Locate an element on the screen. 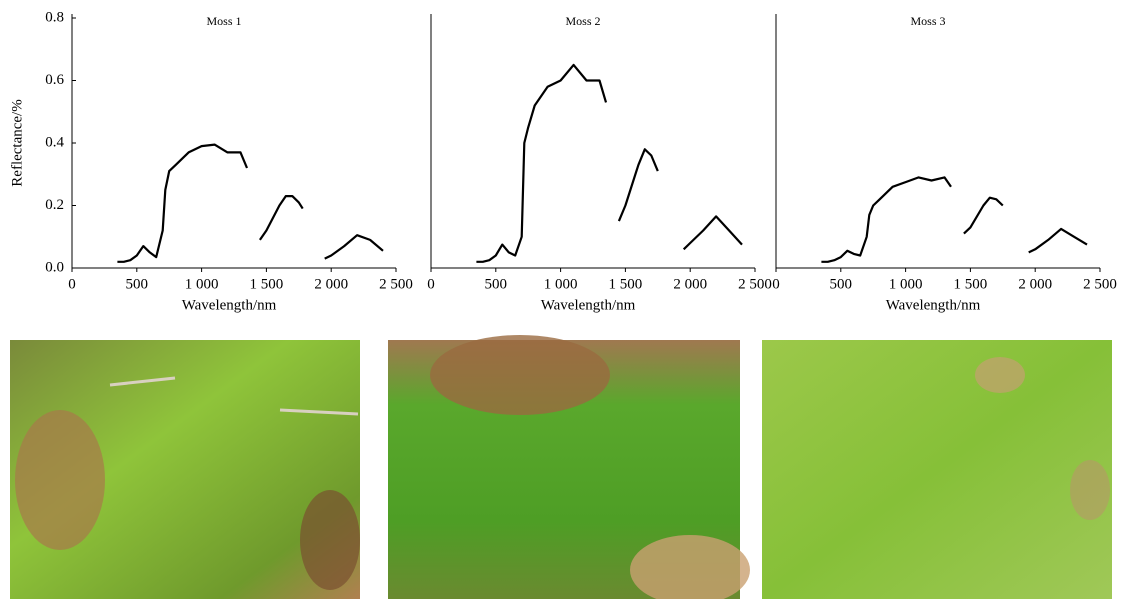 The width and height of the screenshot is (1121, 599). y-tick-label: 0.4 is located at coordinates (54, 142).